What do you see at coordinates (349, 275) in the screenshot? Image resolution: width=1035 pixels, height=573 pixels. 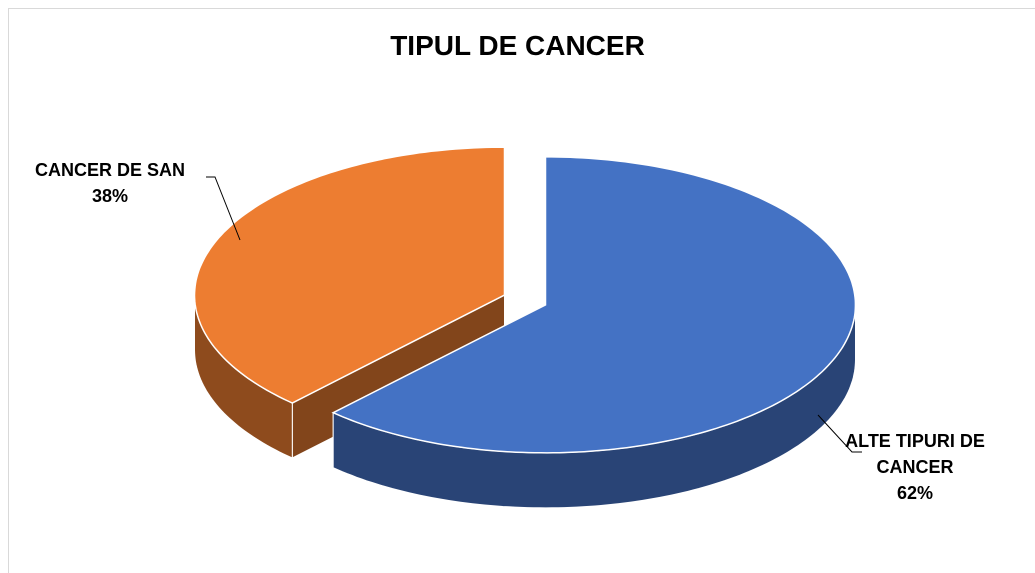 I see `pie-slice` at bounding box center [349, 275].